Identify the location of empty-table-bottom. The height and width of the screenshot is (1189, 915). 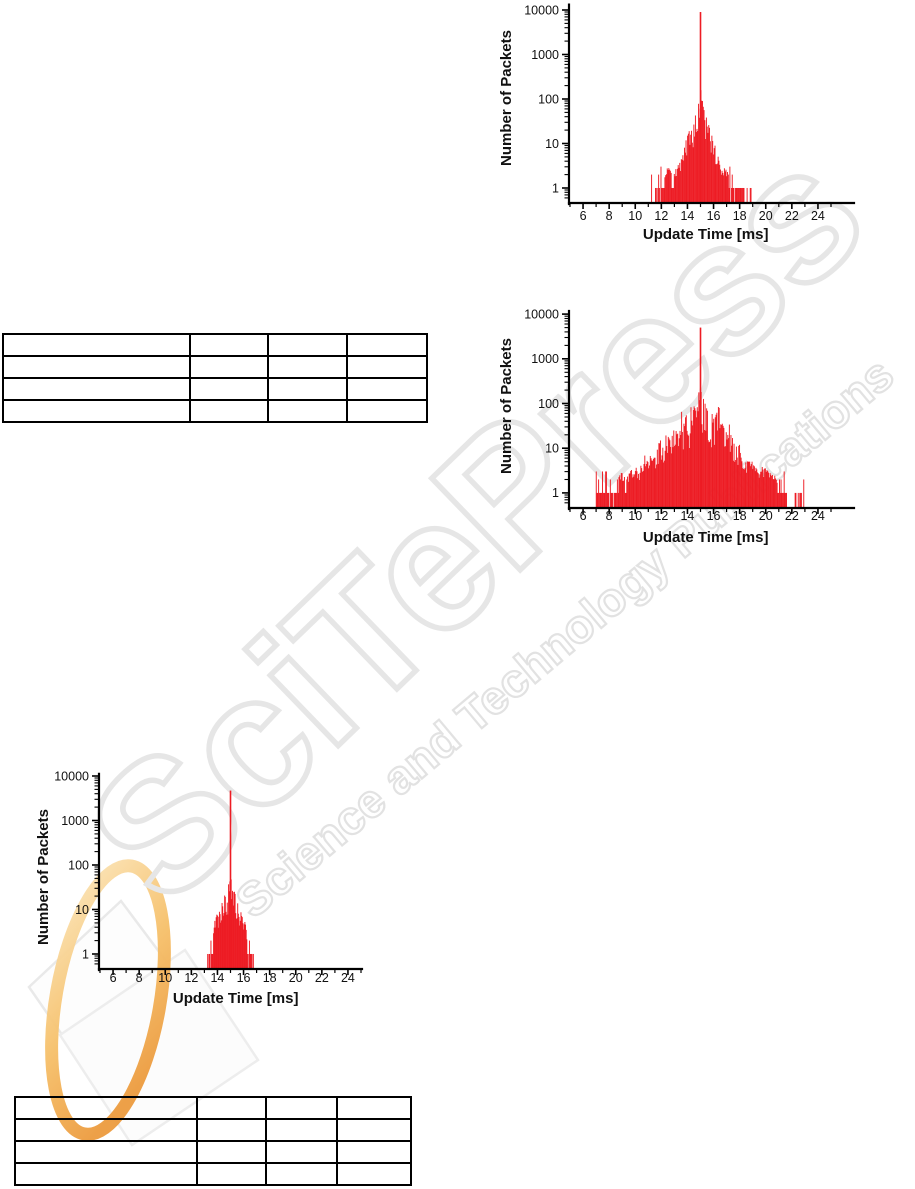
(212, 1141).